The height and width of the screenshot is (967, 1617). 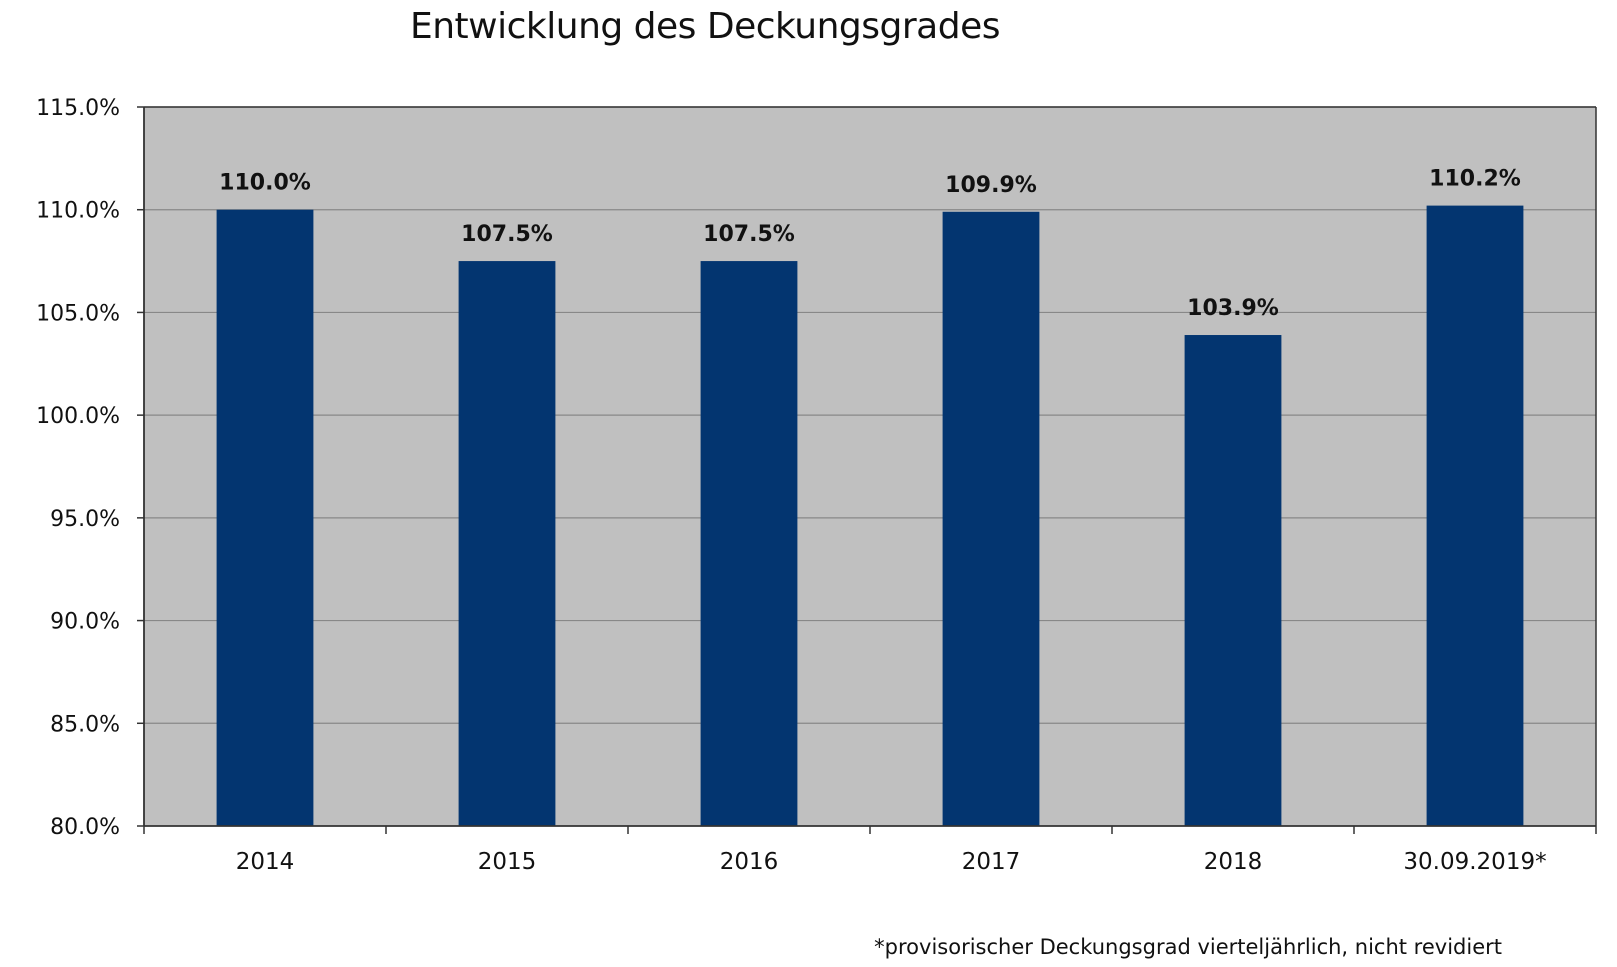 What do you see at coordinates (1233, 308) in the screenshot?
I see `data-label: 103.9%` at bounding box center [1233, 308].